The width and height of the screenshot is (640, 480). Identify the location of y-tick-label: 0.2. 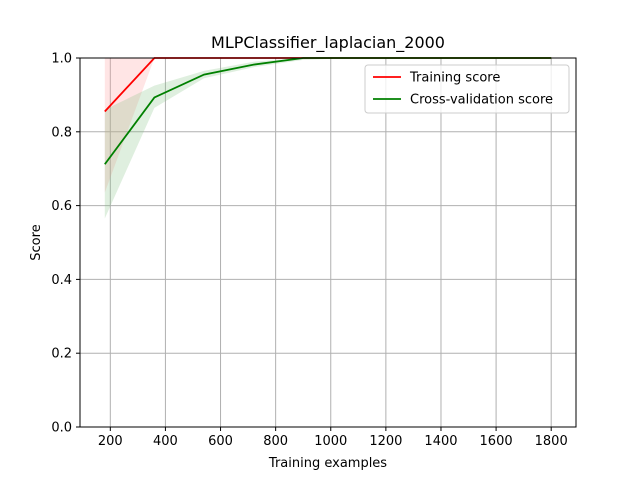
(61, 354).